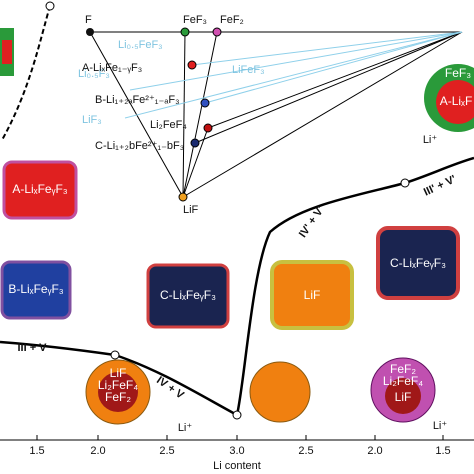  What do you see at coordinates (140, 45) in the screenshot?
I see `ternary-label: Li₀.₅FeF₃` at bounding box center [140, 45].